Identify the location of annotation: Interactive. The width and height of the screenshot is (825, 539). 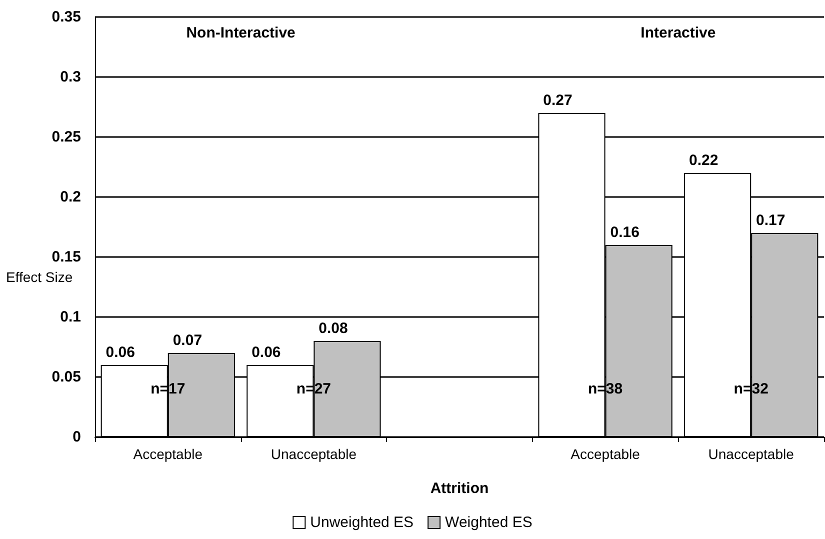
(678, 33).